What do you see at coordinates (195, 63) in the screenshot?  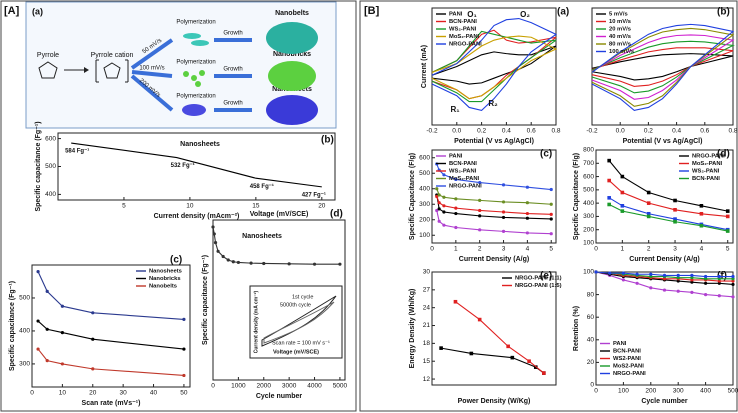 I see `step-label: Polymerization` at bounding box center [195, 63].